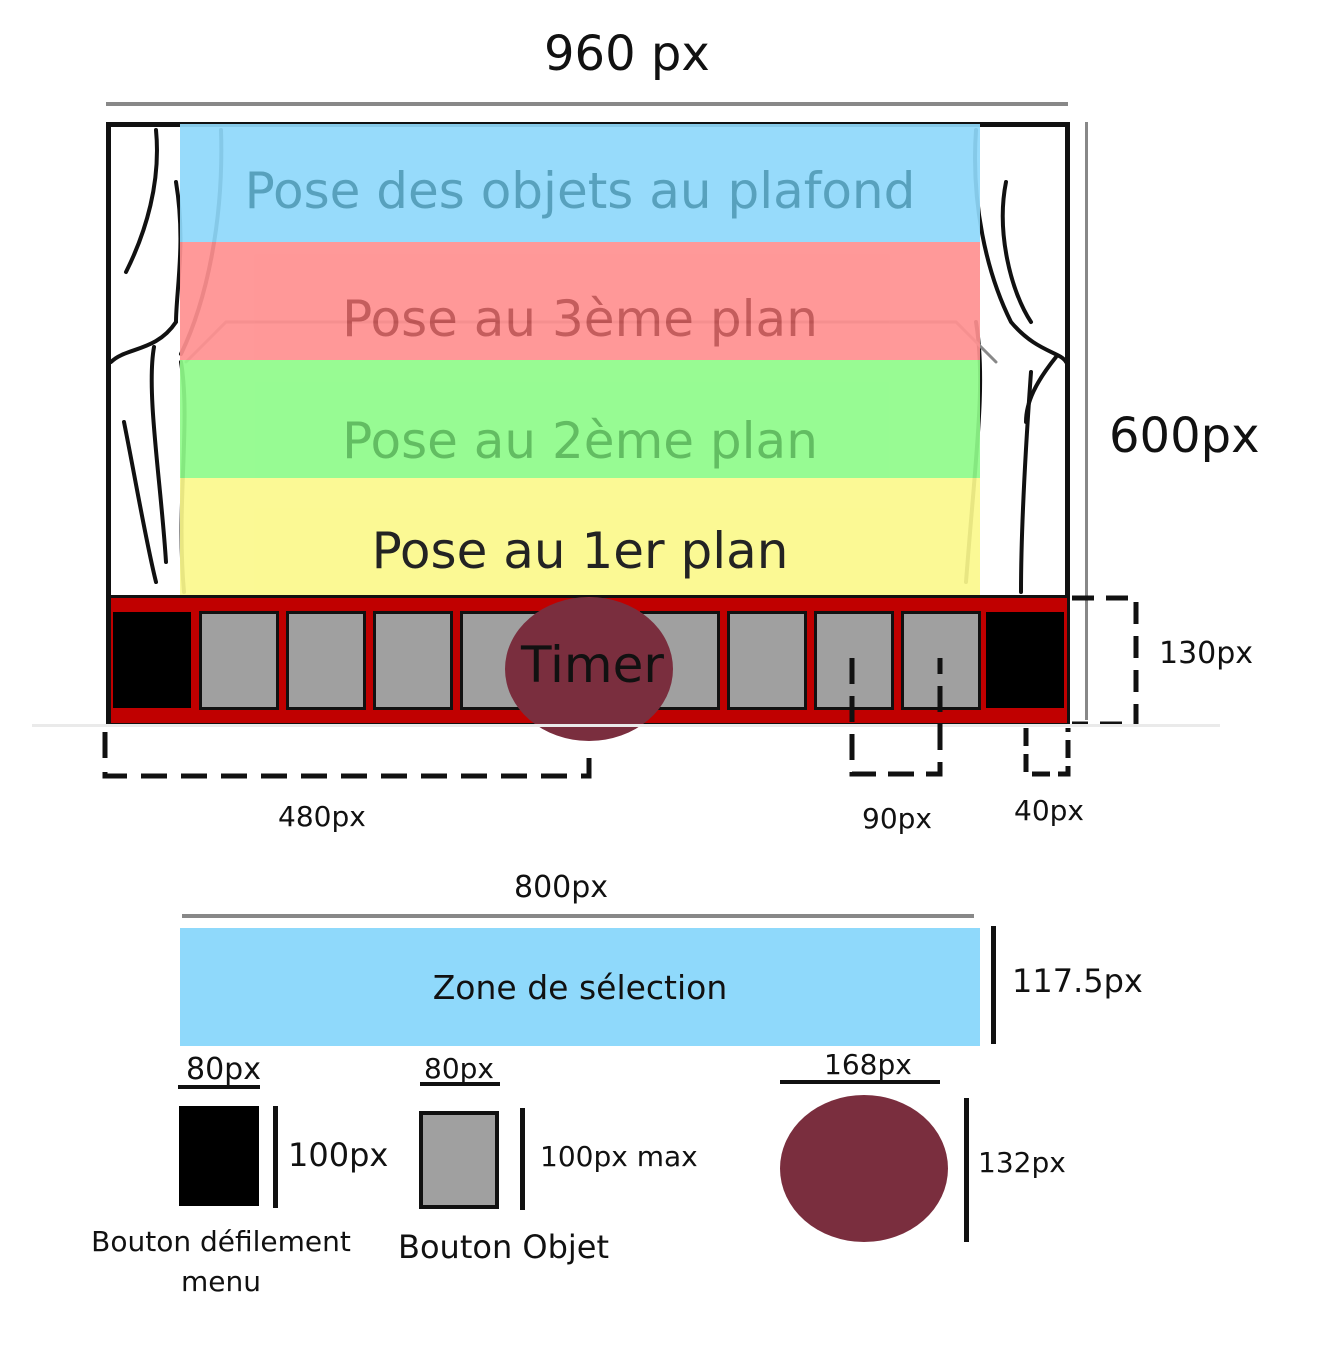 This screenshot has height=1351, width=1322. I want to click on legend-scroll-button-label: Bouton défilement menu, so click(221, 1261).